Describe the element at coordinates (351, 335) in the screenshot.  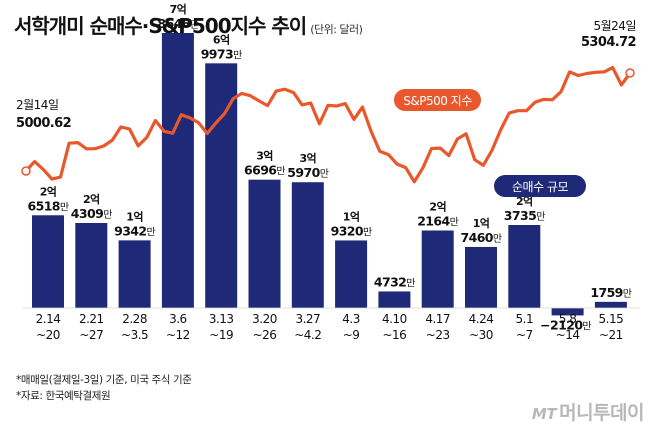
I see `x-tick-end-7: ~9` at that location.